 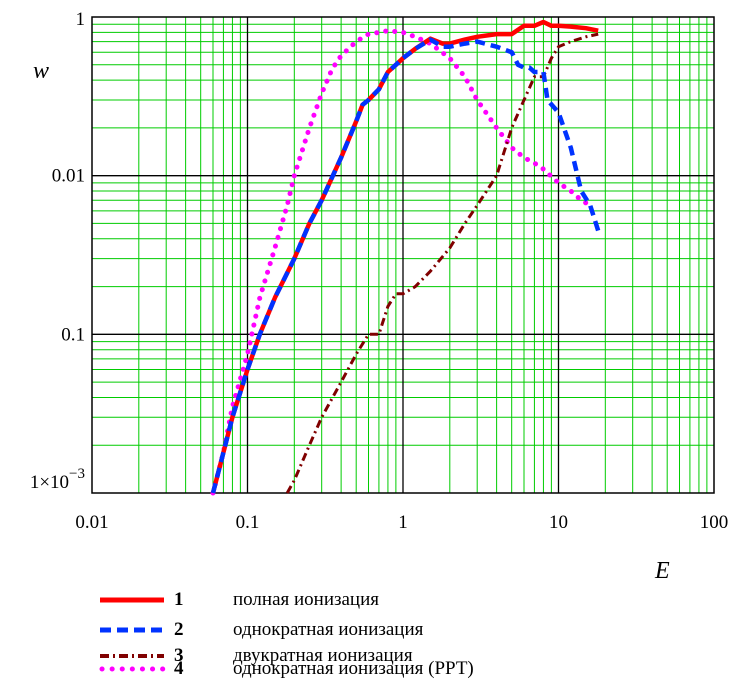 I want to click on legend-item-4: 4 однократная ионизация (РРТ), so click(x=286, y=669).